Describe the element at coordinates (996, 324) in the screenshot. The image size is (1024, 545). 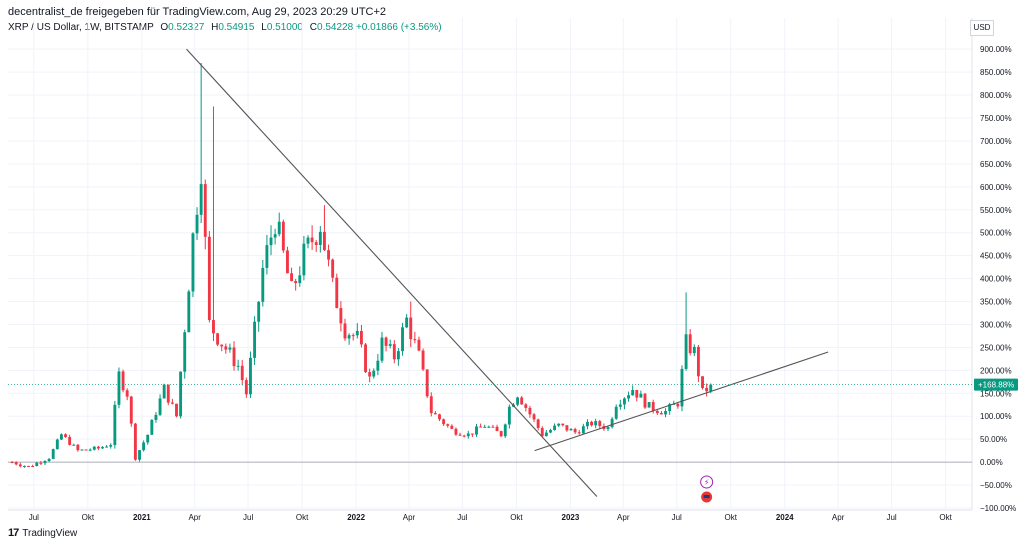
I see `y-tick-label: 300.00%` at that location.